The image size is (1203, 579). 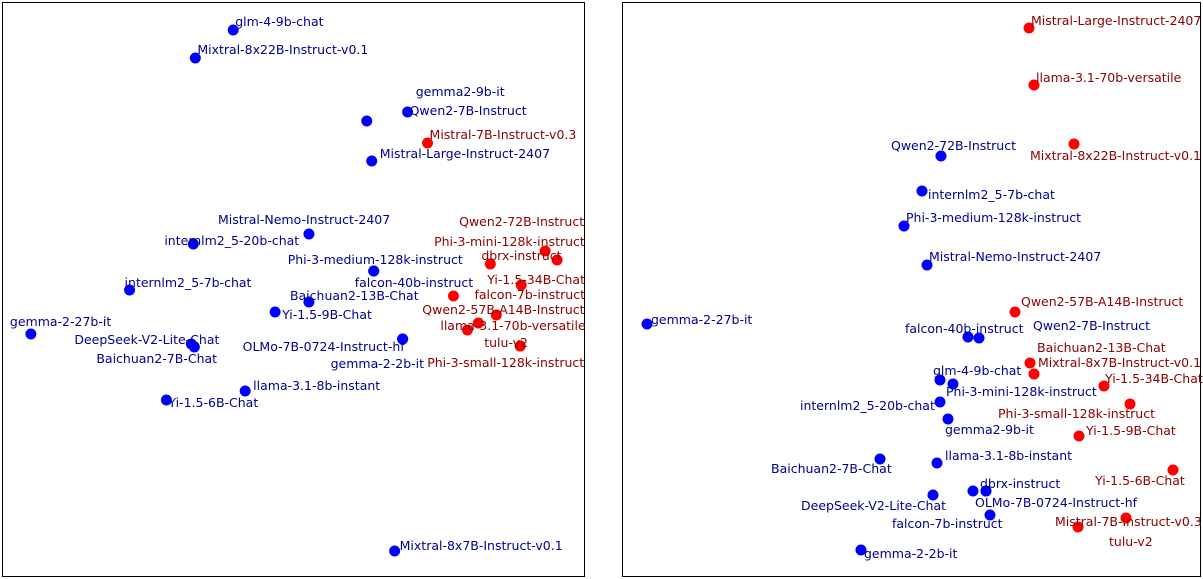 What do you see at coordinates (867, 405) in the screenshot?
I see `right-label-internlm2-5-20b-chat: internlm2_5-20b-chat` at bounding box center [867, 405].